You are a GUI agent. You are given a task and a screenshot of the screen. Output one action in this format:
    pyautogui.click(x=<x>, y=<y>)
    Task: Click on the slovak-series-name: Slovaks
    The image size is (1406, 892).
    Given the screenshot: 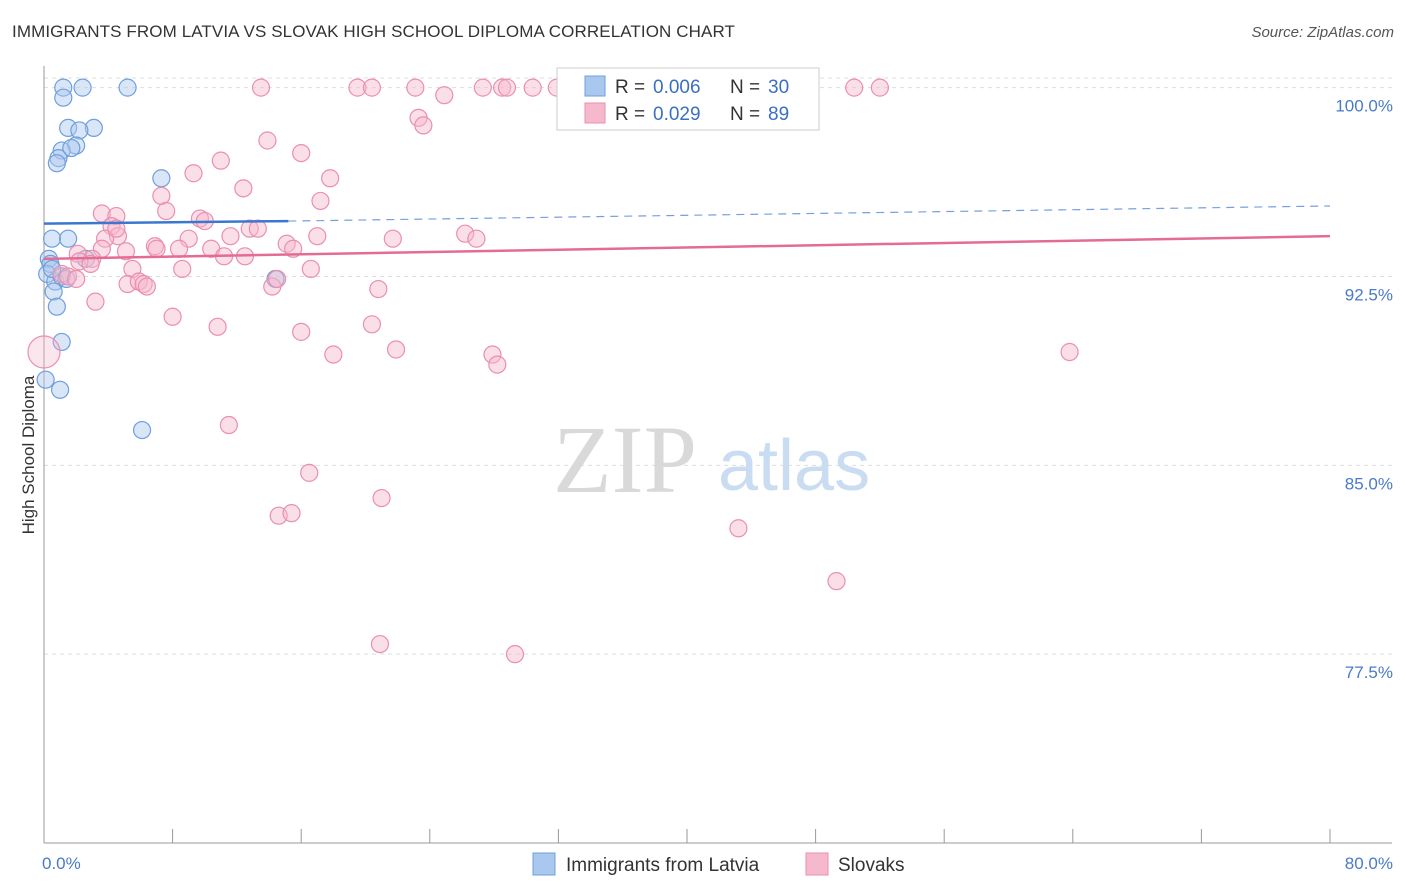 What is the action you would take?
    pyautogui.click(x=871, y=865)
    